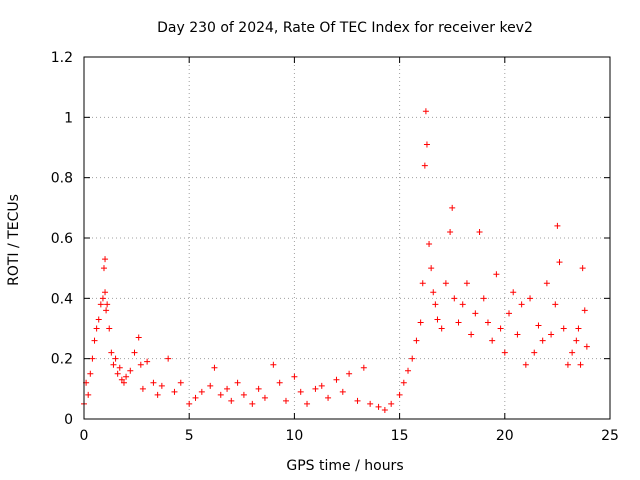  Describe the element at coordinates (62, 239) in the screenshot. I see `y-tick-label: 0.6` at that location.